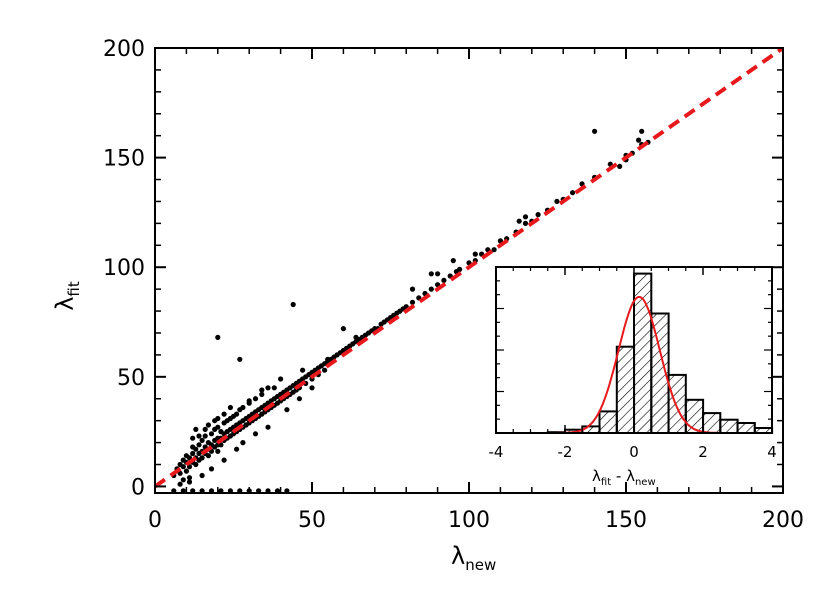 This screenshot has width=830, height=598. I want to click on x-tick-label: 150, so click(626, 520).